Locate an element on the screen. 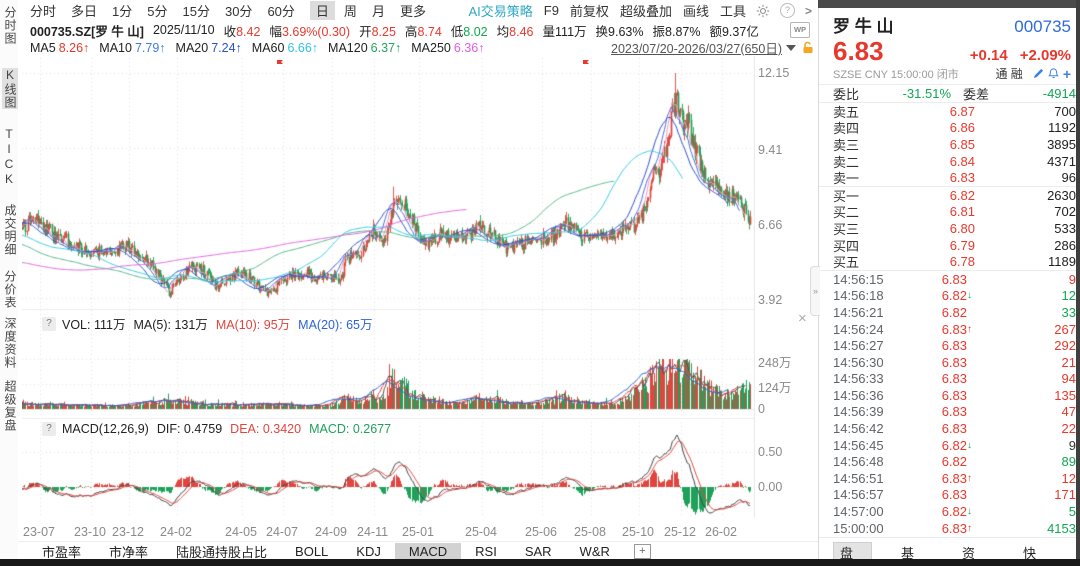 The height and width of the screenshot is (566, 1080). period-tab: 60分 is located at coordinates (281, 11).